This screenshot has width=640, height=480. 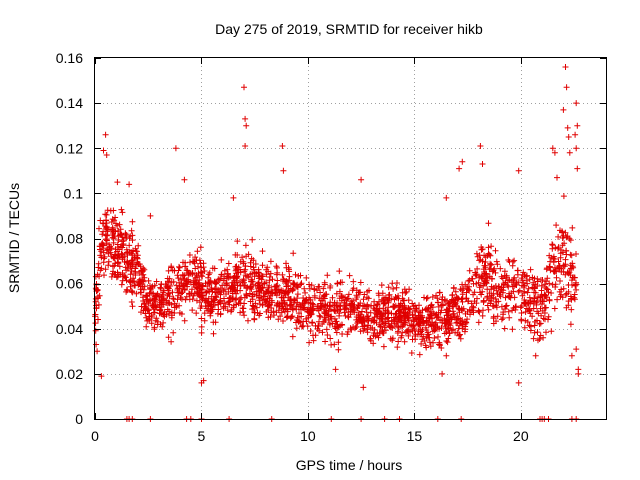 What do you see at coordinates (69, 329) in the screenshot?
I see `y-tick-label: 0.04` at bounding box center [69, 329].